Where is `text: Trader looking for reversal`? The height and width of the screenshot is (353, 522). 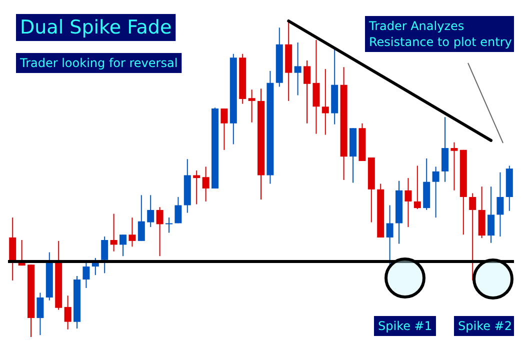
text: Trader looking for reversal is located at coordinates (98, 63).